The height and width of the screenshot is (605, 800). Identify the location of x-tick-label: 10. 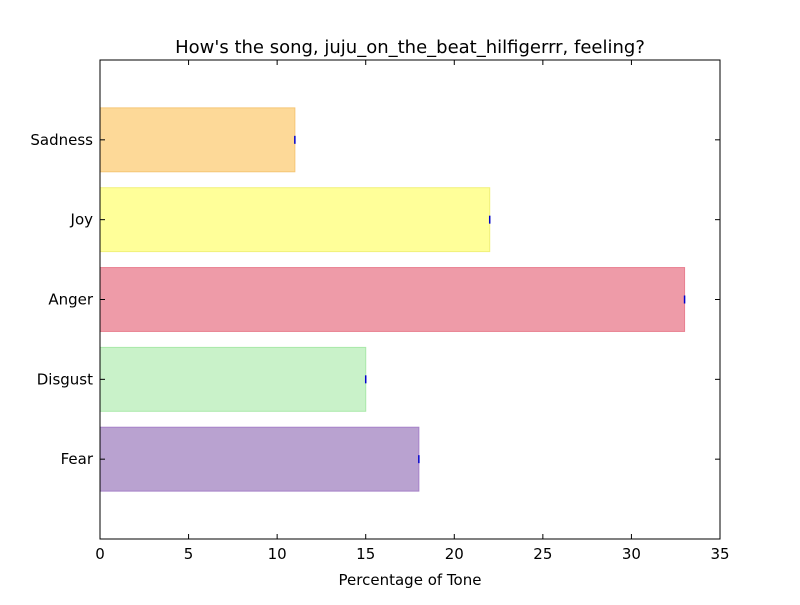
(277, 554).